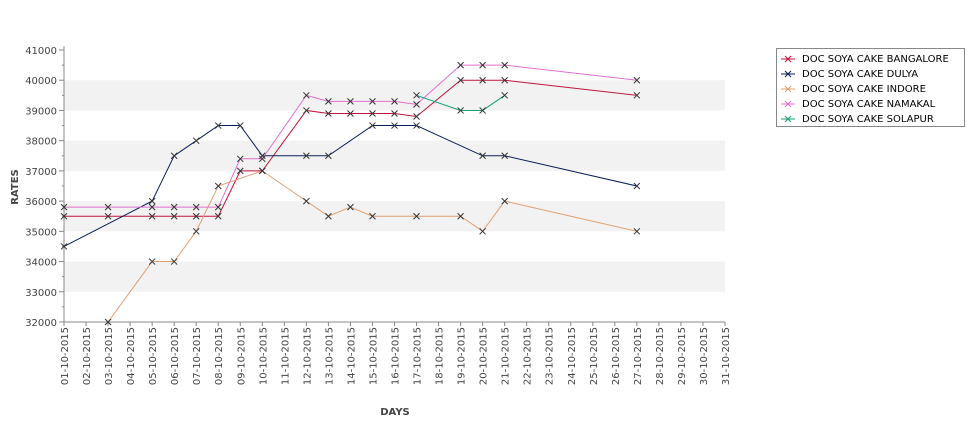 Image resolution: width=975 pixels, height=429 pixels. I want to click on x-tick-label: 25-10-2015, so click(594, 356).